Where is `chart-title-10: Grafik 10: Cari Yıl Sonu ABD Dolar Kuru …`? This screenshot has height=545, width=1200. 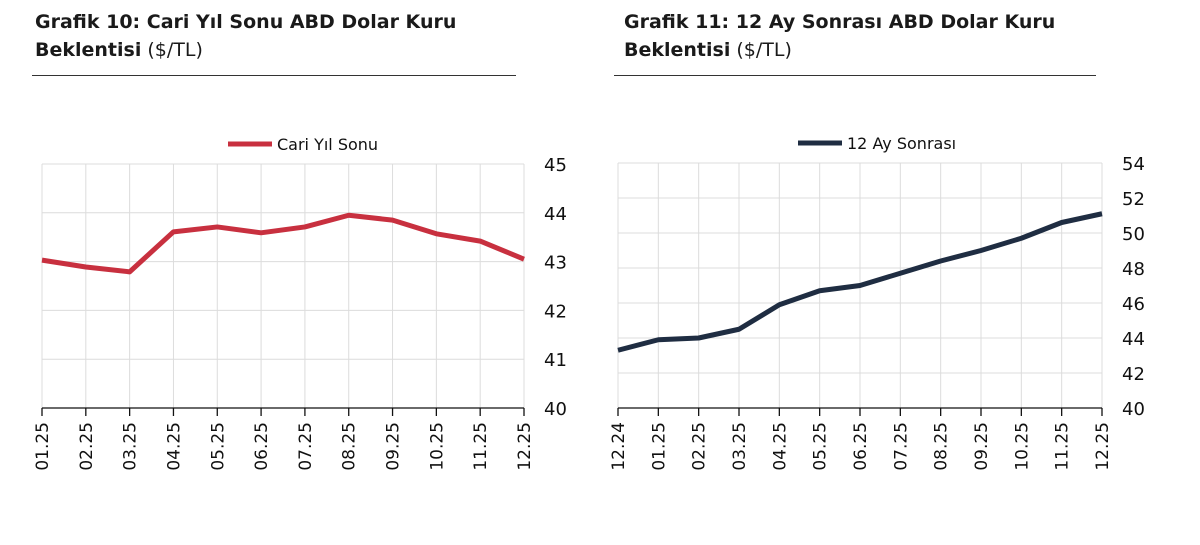 chart-title-10: Grafik 10: Cari Yıl Sonu ABD Dolar Kuru … is located at coordinates (245, 36).